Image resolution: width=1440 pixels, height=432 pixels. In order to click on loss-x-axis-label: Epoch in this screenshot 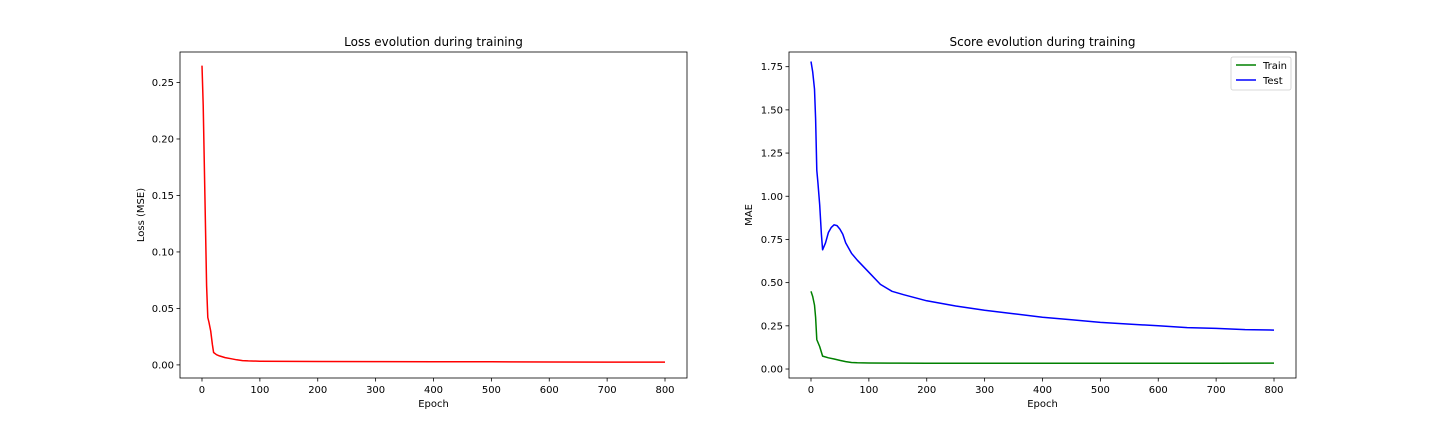, I will do `click(433, 404)`.